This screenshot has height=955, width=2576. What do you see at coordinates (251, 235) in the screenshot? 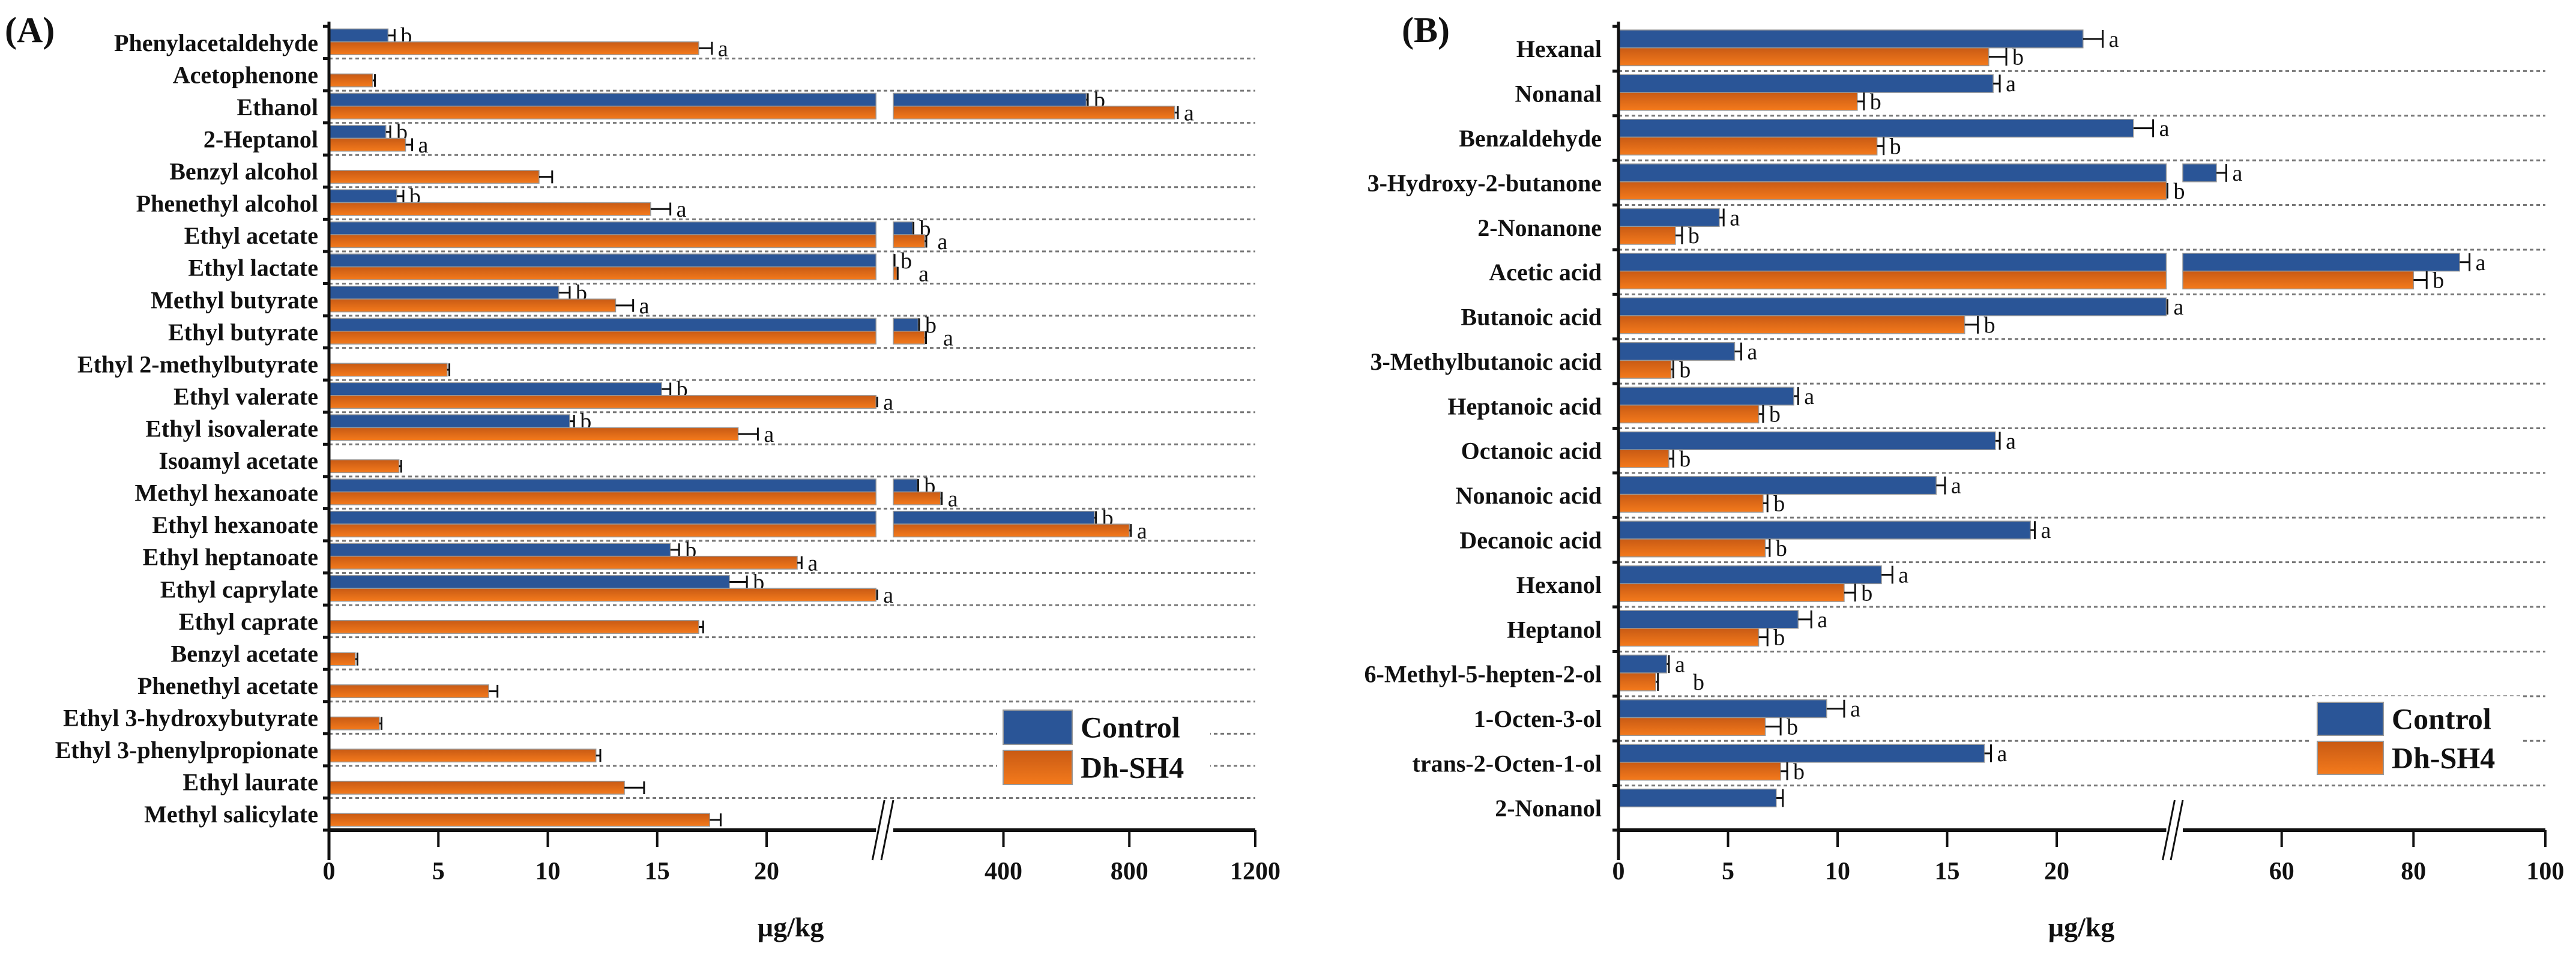
I see `category-label: Ethyl acetate` at bounding box center [251, 235].